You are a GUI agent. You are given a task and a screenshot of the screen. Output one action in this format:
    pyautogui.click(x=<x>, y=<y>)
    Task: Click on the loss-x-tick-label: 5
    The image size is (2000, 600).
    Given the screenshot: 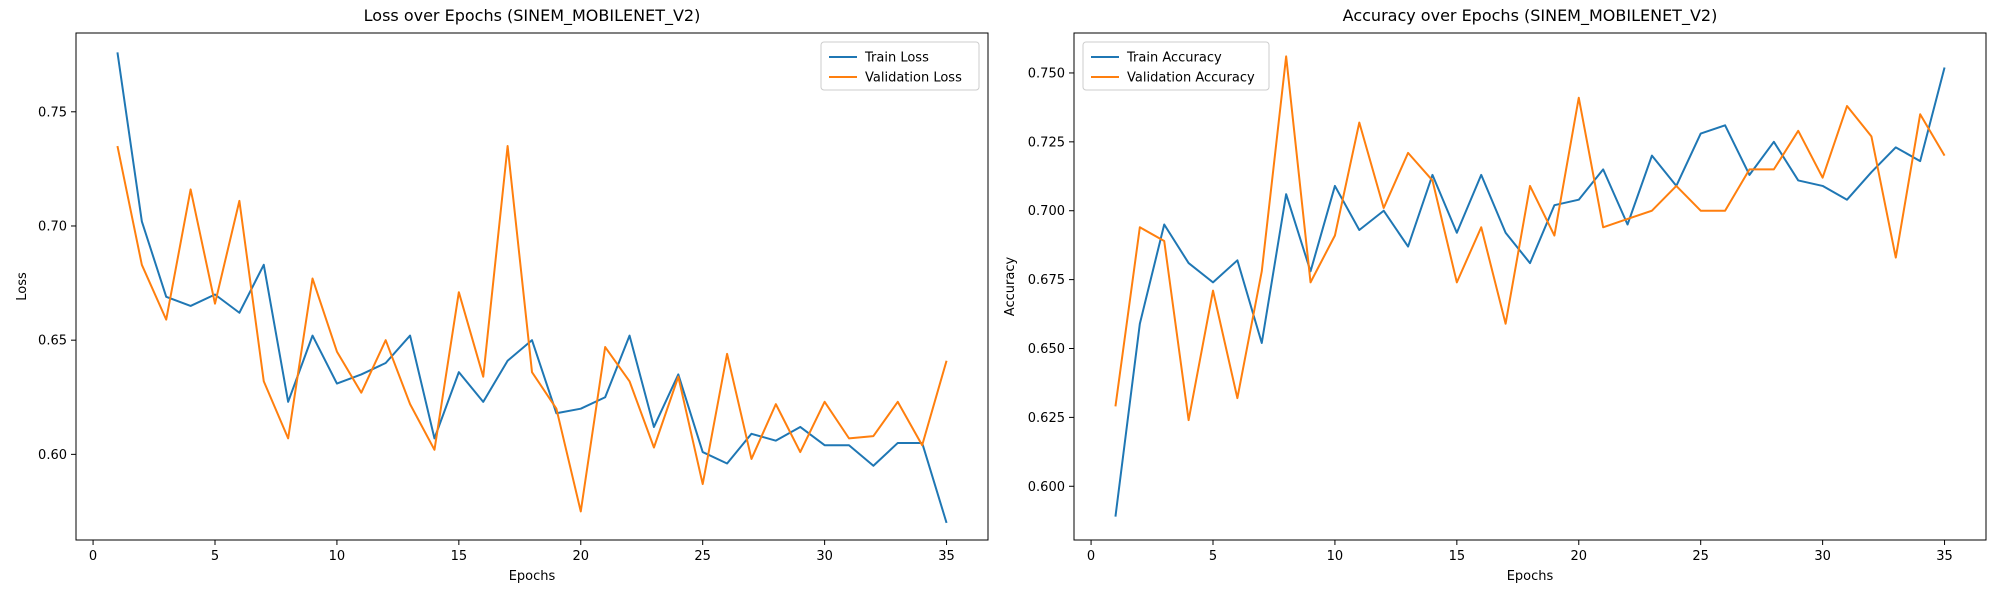 What is the action you would take?
    pyautogui.click(x=215, y=556)
    